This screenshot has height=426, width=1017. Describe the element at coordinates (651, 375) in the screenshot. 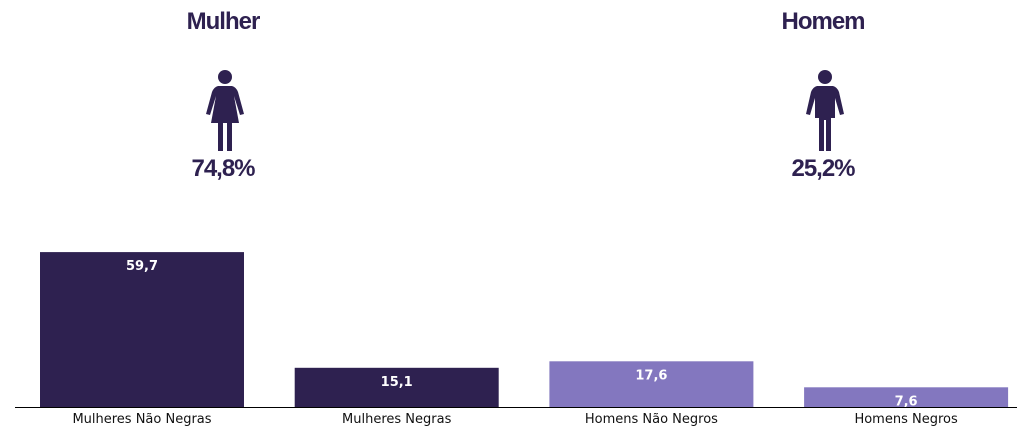

I see `bar-value-label: 17,6` at that location.